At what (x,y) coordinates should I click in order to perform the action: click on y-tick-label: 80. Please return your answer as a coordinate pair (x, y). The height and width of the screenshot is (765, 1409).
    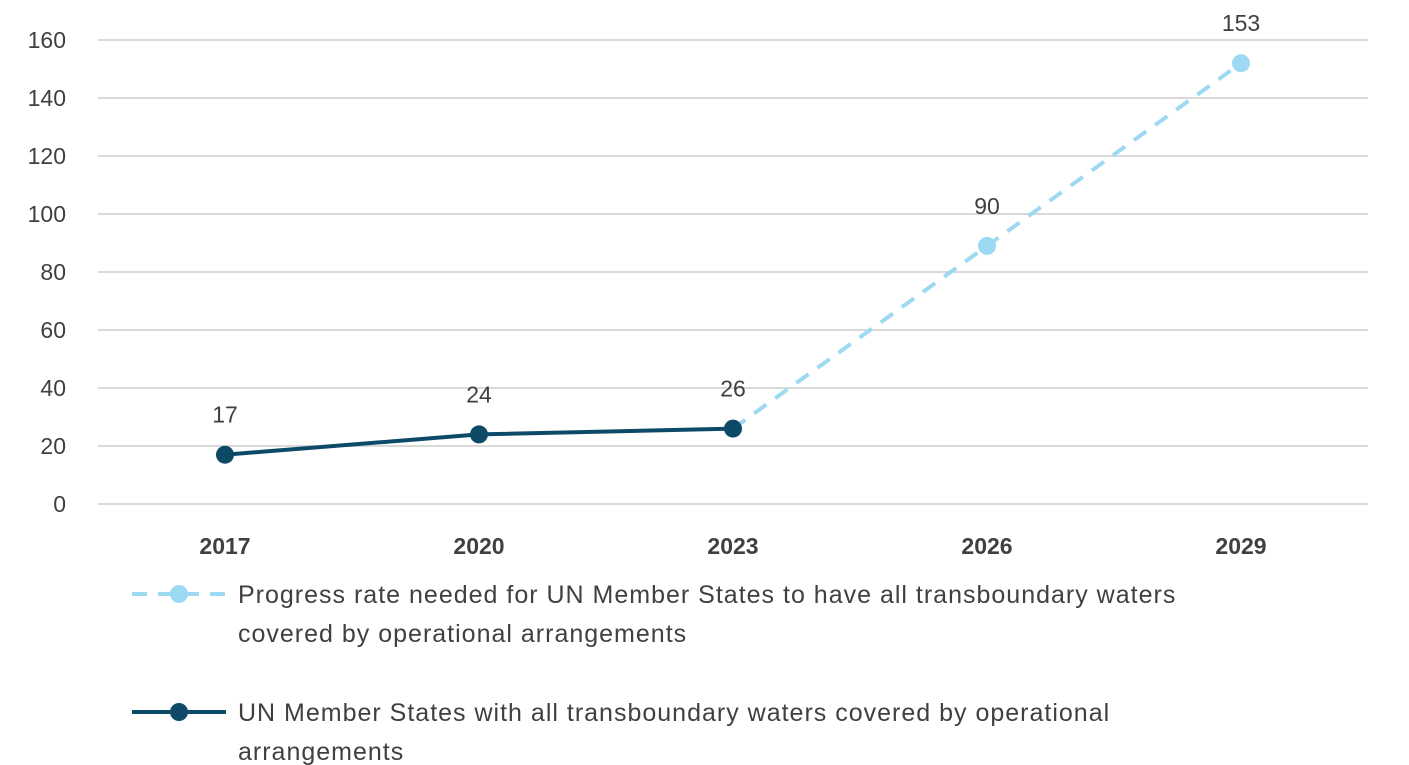
    Looking at the image, I should click on (53, 272).